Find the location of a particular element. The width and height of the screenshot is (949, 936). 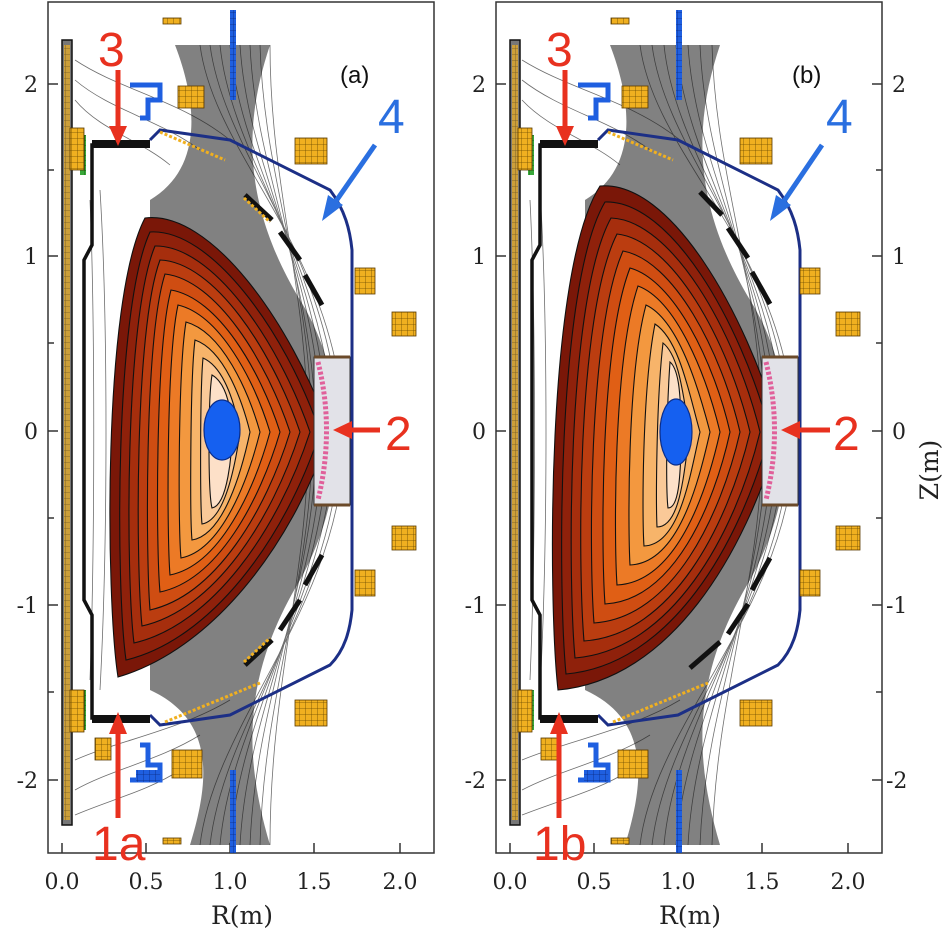

right-y-tick-labels: 2 1 0 -1 -2 is located at coordinates (896, 433).